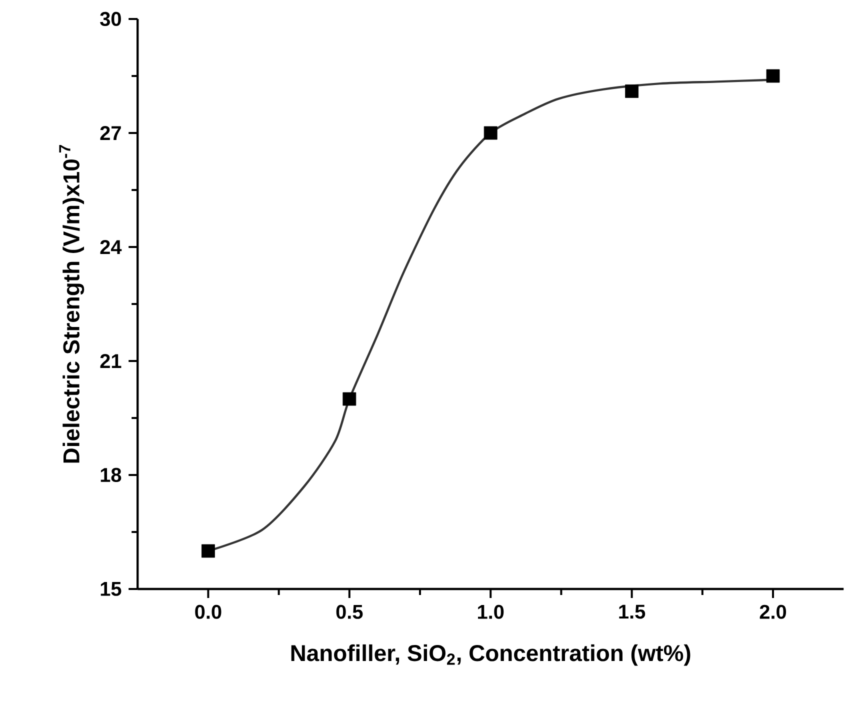 The width and height of the screenshot is (846, 704). Describe the element at coordinates (773, 611) in the screenshot. I see `x-tick-label: 2.0` at that location.